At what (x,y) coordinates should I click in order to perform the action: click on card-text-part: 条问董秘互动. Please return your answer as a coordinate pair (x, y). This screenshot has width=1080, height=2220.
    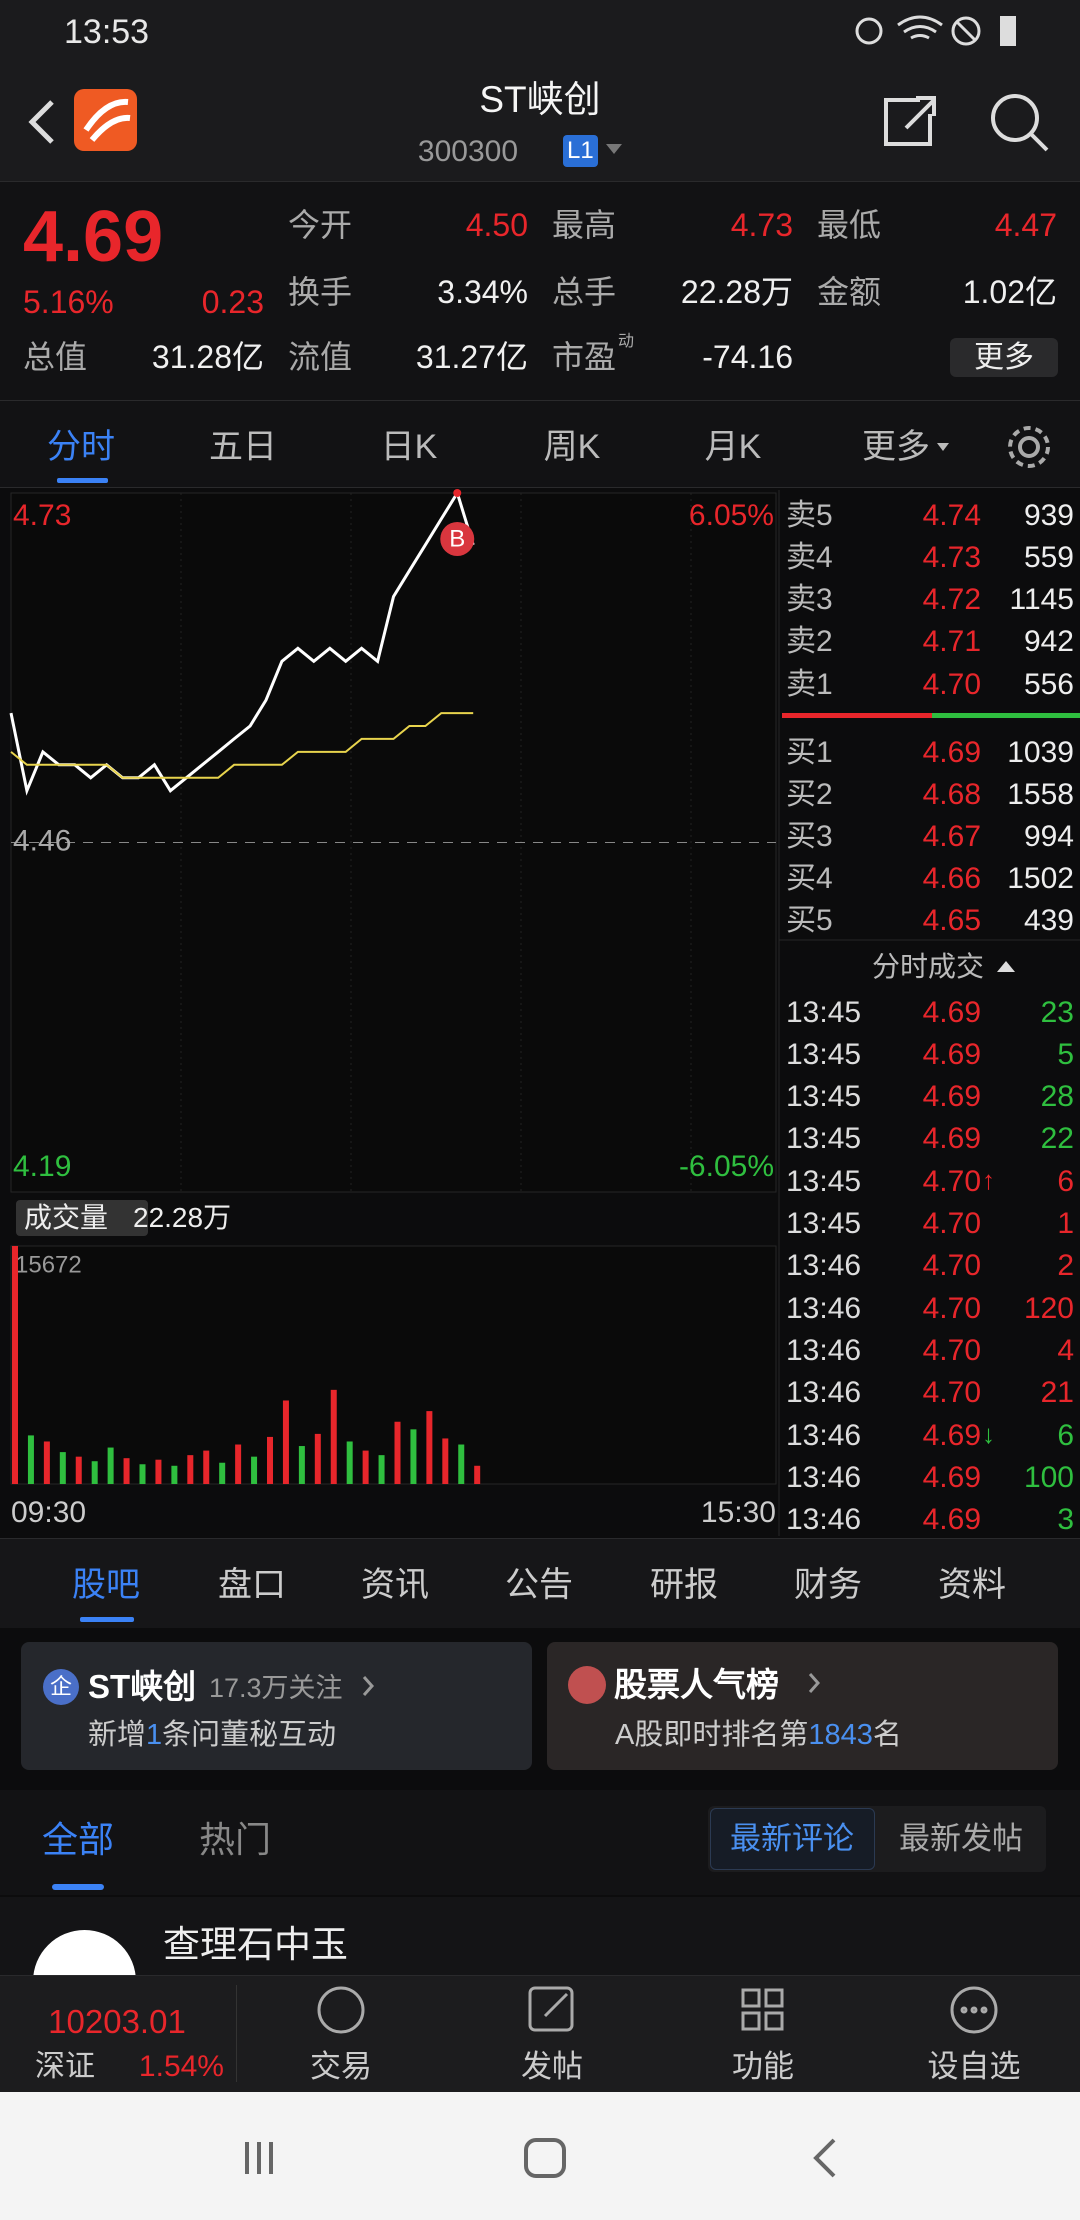
    Looking at the image, I should click on (249, 1735).